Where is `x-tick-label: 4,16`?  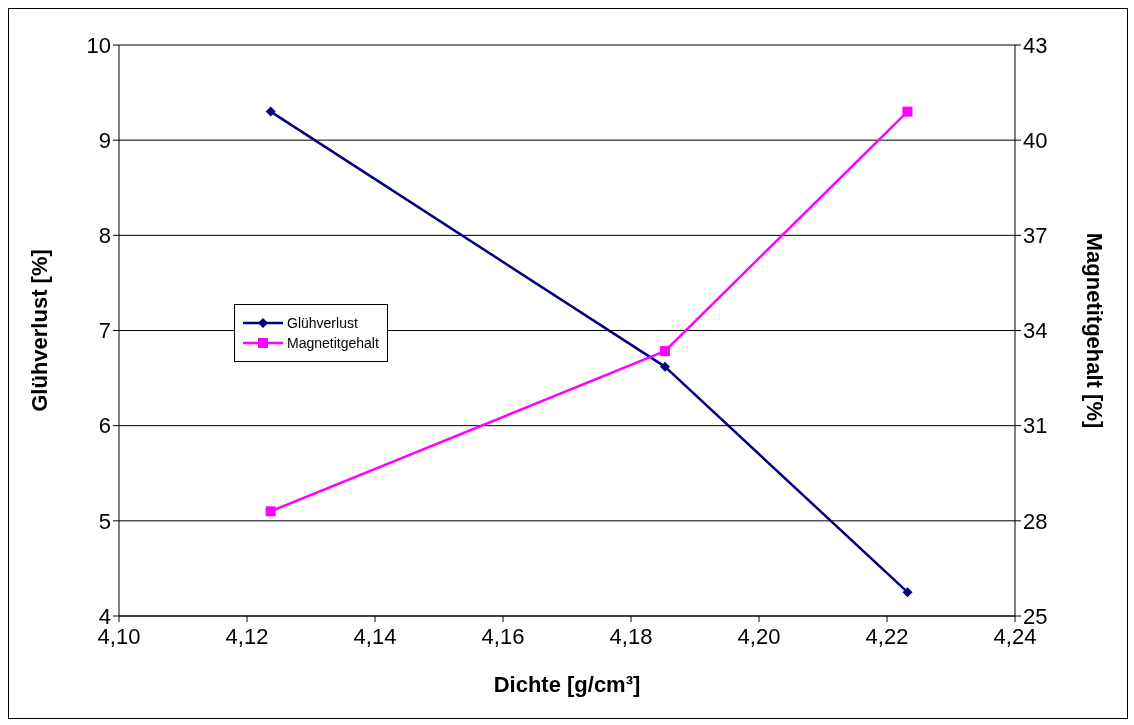 x-tick-label: 4,16 is located at coordinates (503, 636).